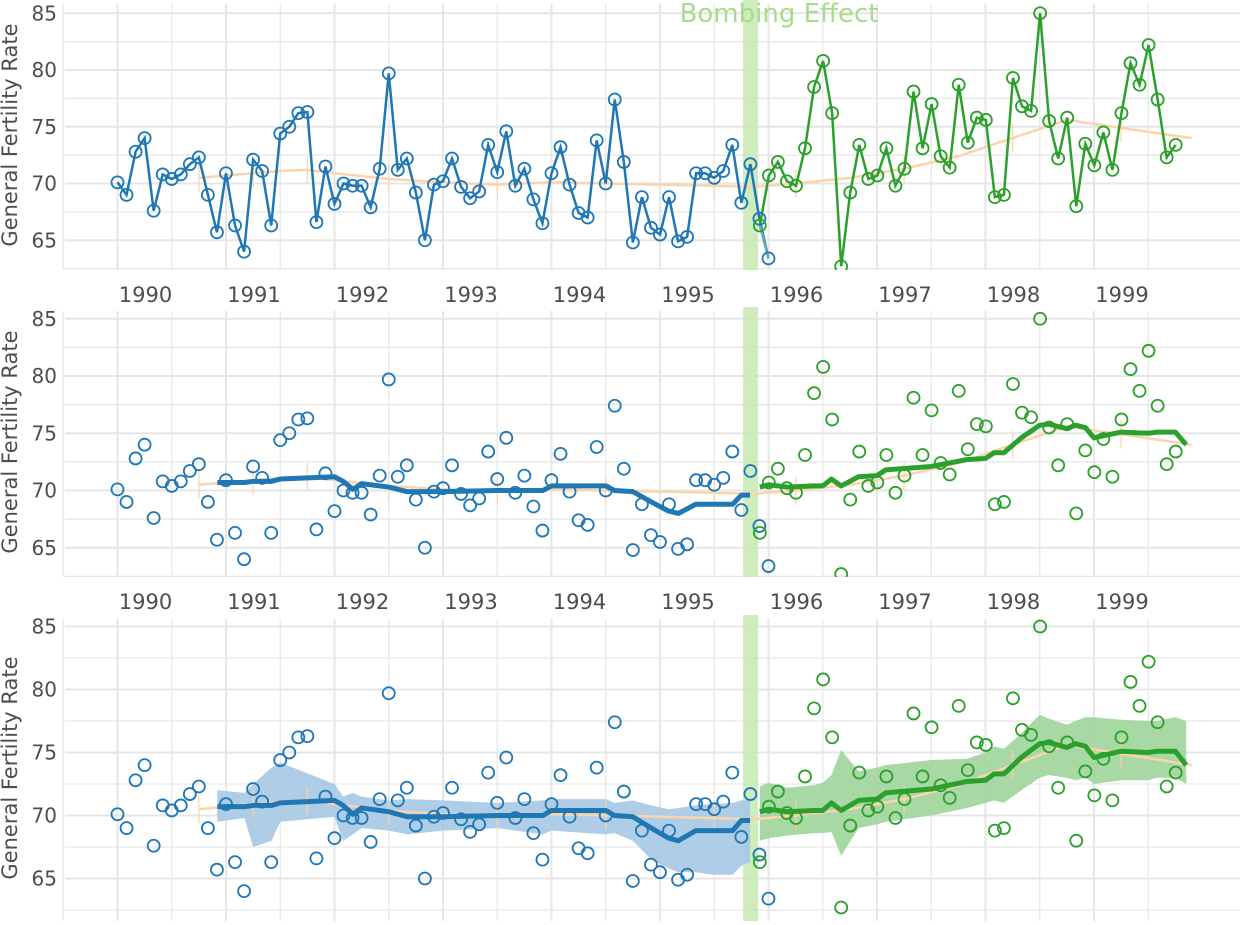  Describe the element at coordinates (44, 879) in the screenshot. I see `y-tick-label: 65` at that location.